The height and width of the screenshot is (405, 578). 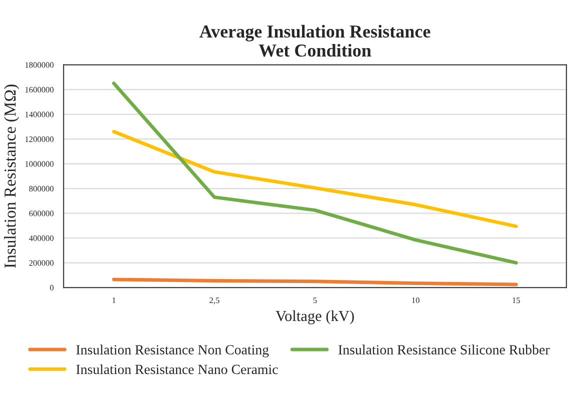 I want to click on x-tick-label: 2,5, so click(x=215, y=301).